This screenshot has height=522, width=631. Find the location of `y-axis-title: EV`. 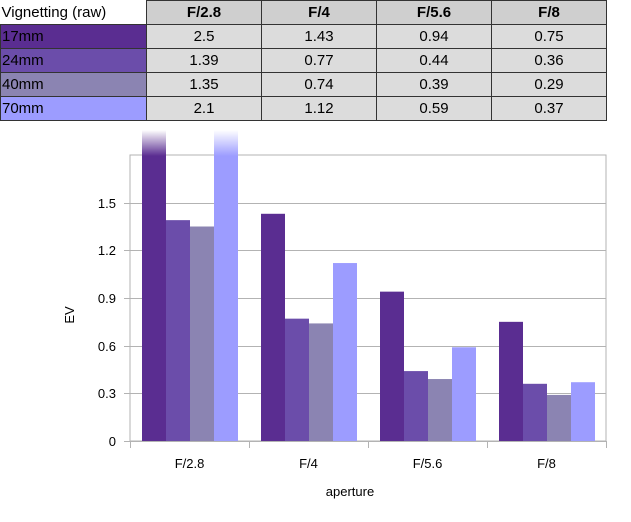

y-axis-title: EV is located at coordinates (69, 315).